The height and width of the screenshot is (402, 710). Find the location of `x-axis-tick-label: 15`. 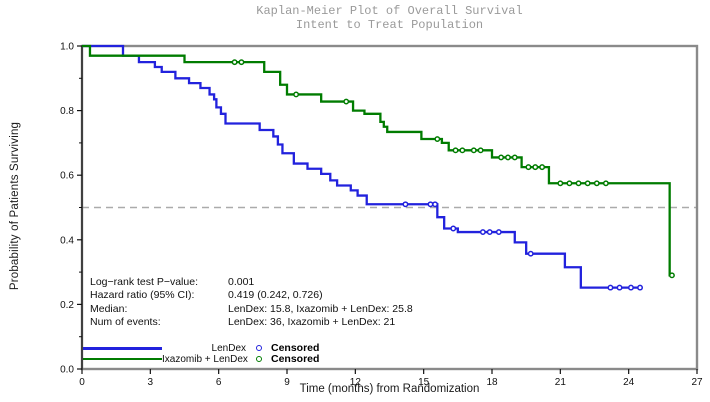

x-axis-tick-label: 15 is located at coordinates (424, 382).